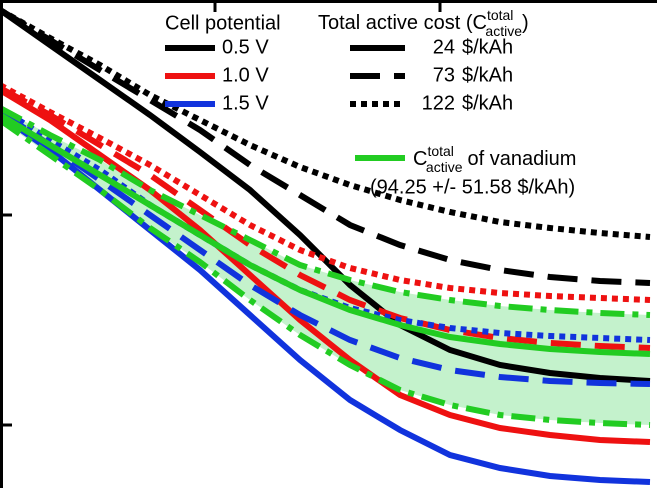 The width and height of the screenshot is (657, 488). What do you see at coordinates (444, 75) in the screenshot?
I see `legend-value: 73` at bounding box center [444, 75].